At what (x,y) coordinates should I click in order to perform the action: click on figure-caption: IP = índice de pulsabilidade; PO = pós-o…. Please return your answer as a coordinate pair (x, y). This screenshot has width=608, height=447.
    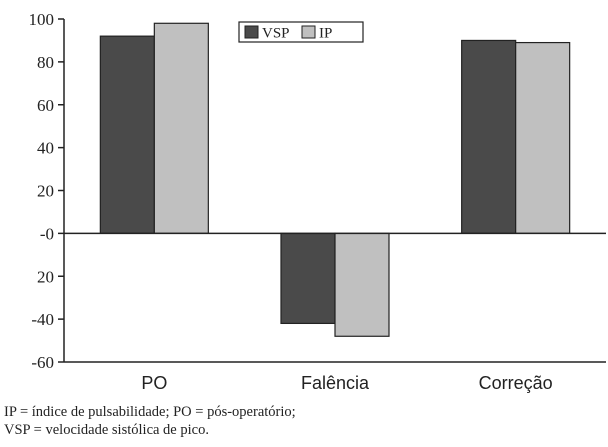
    Looking at the image, I should click on (304, 421).